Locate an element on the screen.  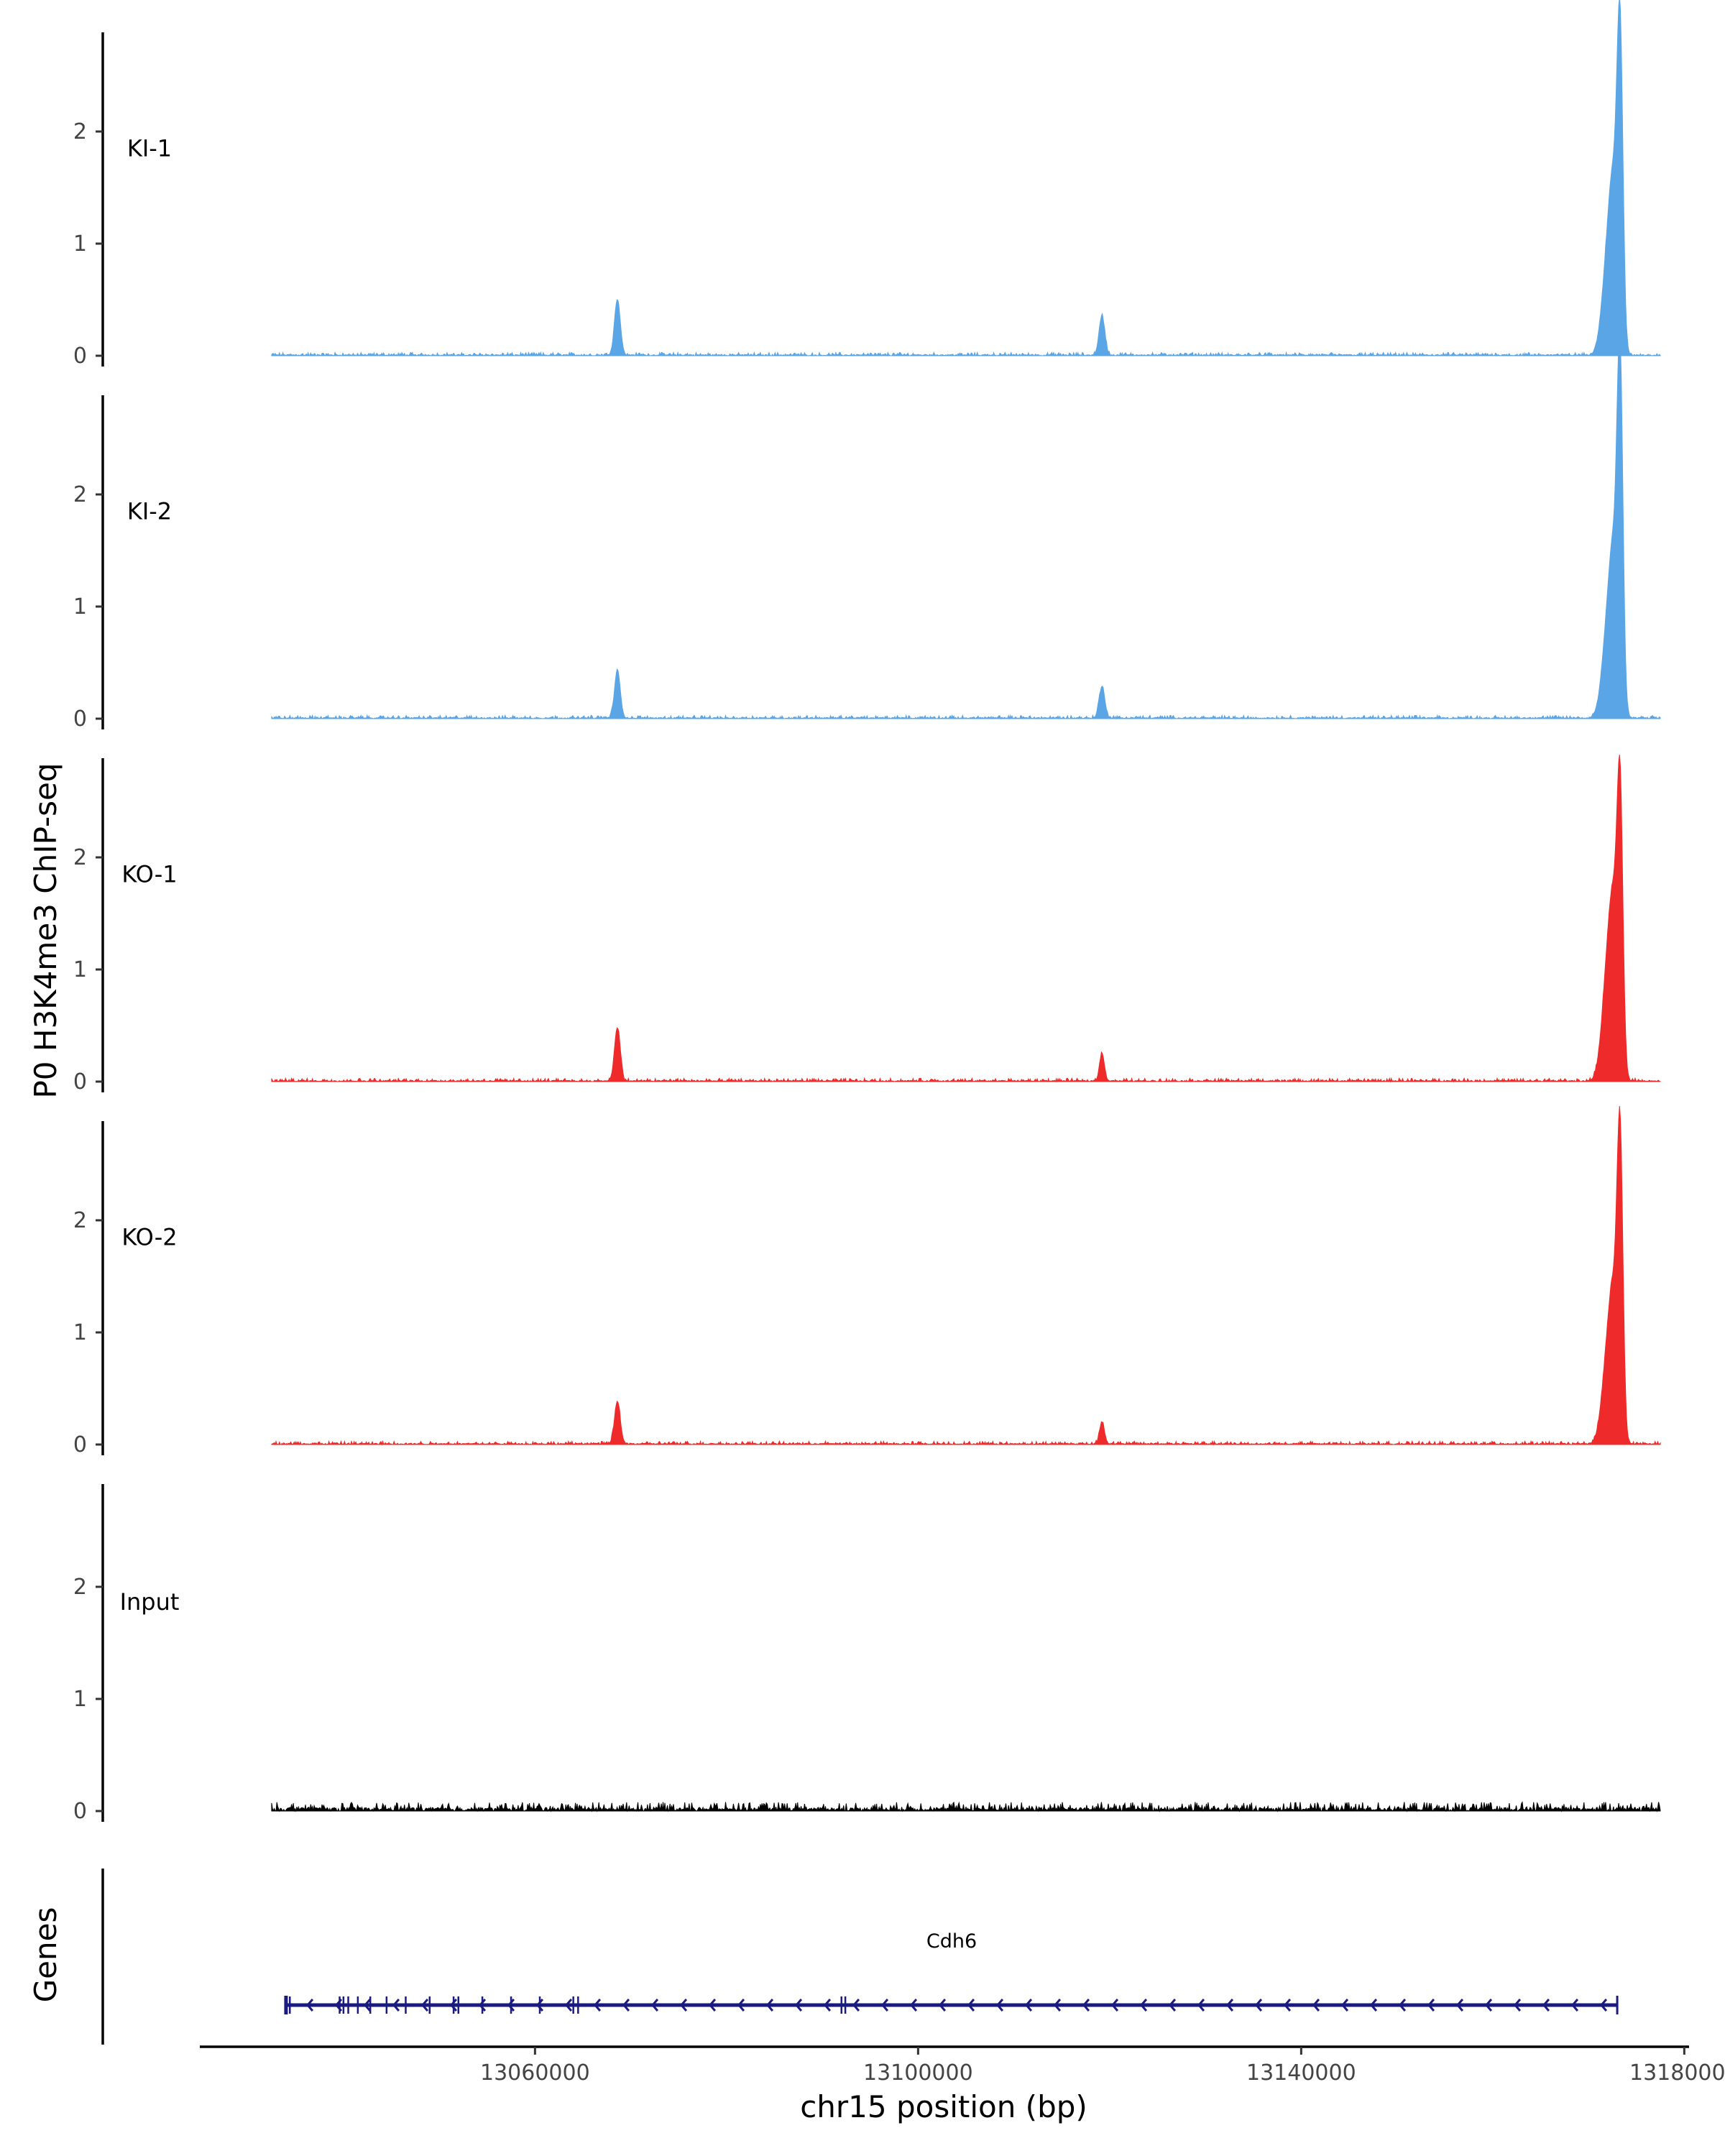
gene-track: Cdh6 is located at coordinates (860, 1957).